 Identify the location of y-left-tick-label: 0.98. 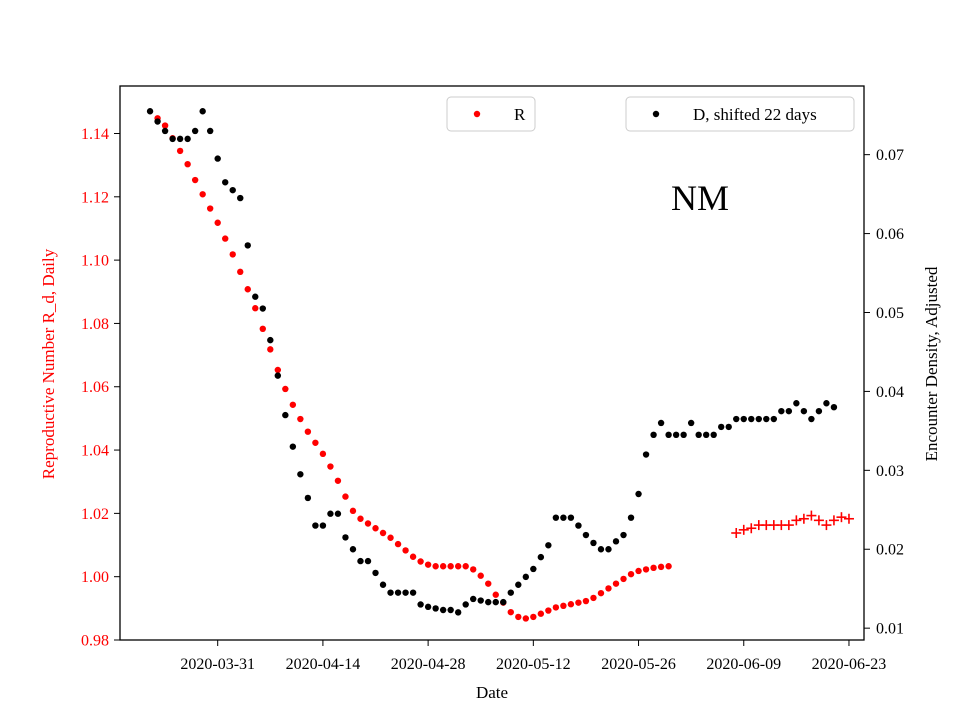
(95, 641).